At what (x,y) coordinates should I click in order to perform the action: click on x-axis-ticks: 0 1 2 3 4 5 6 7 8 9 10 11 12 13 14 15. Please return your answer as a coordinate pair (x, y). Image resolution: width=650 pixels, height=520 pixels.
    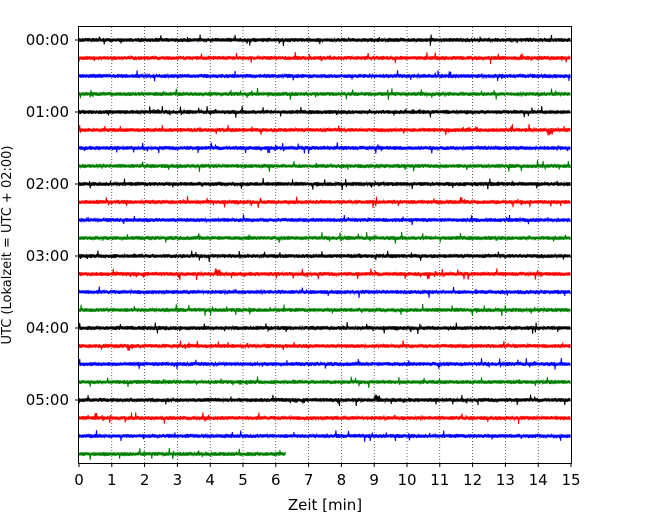
    Looking at the image, I should click on (327, 476).